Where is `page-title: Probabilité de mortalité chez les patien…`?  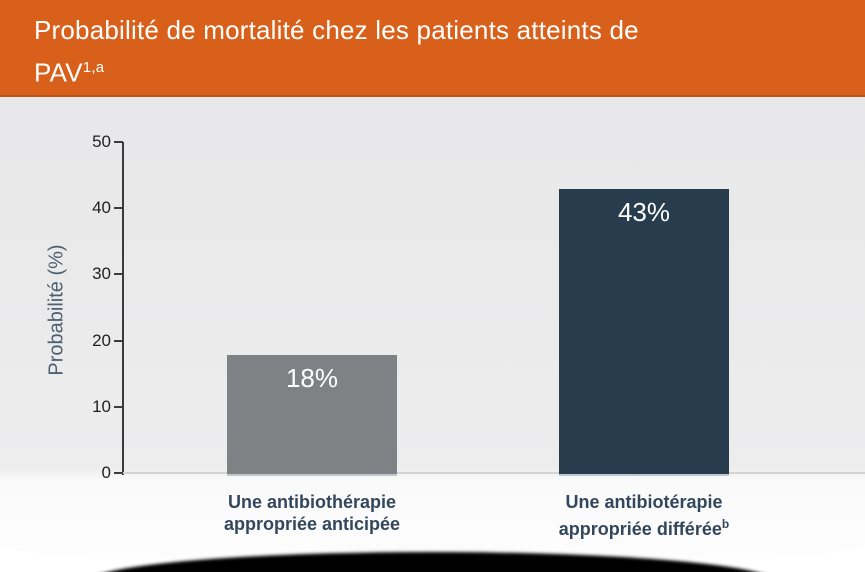
page-title: Probabilité de mortalité chez les patien… is located at coordinates (434, 52).